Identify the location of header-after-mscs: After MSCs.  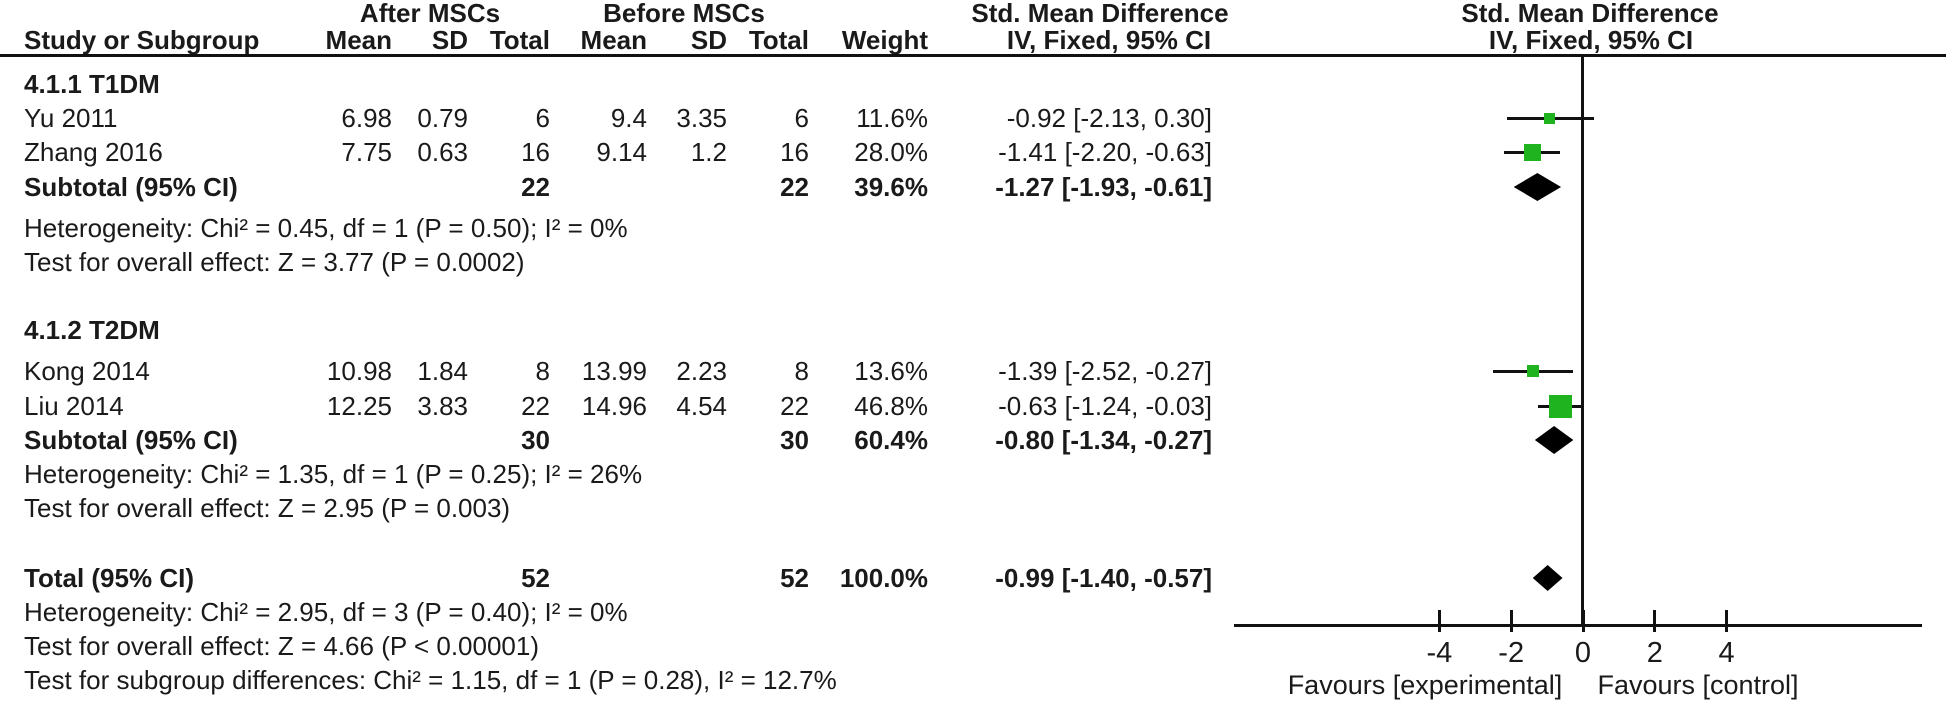
(430, 14).